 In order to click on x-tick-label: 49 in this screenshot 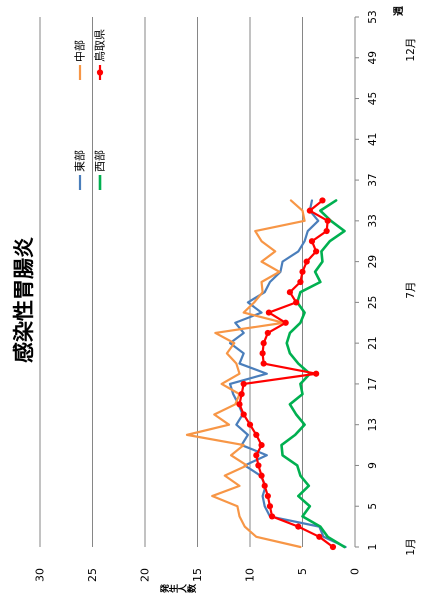, I will do `click(373, 57)`.